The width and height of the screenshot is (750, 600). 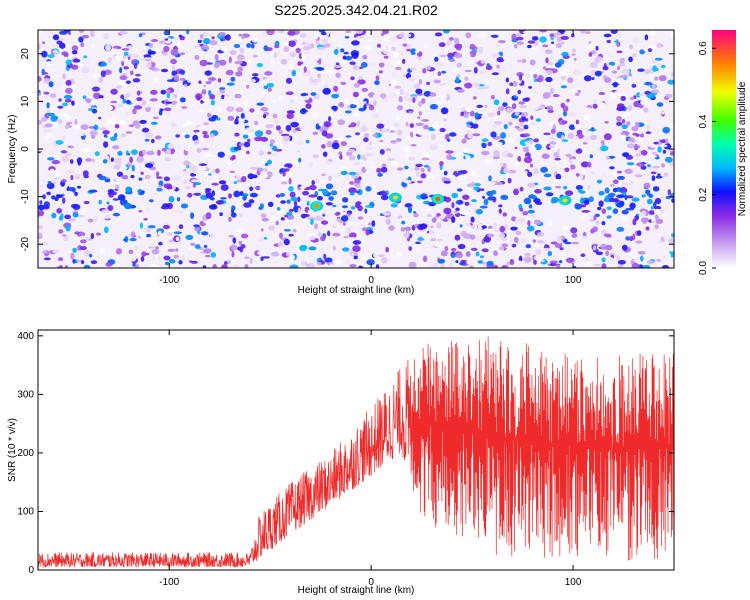 I want to click on y-tick-label: 400, so click(x=25, y=336).